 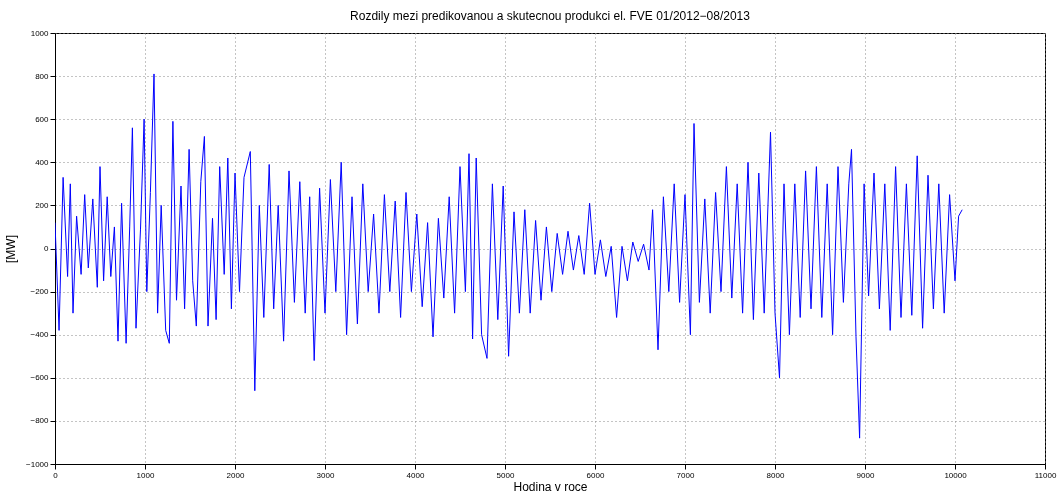 What do you see at coordinates (42, 119) in the screenshot?
I see `y-tick-label: 600` at bounding box center [42, 119].